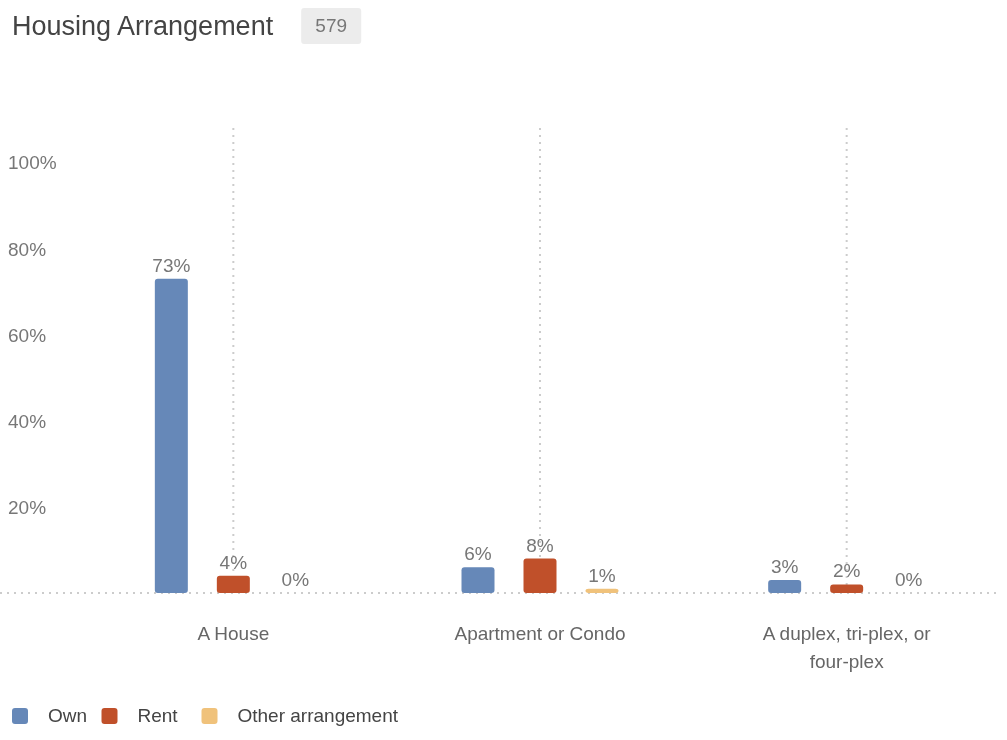 The width and height of the screenshot is (1007, 740). I want to click on text: 4%, so click(233, 562).